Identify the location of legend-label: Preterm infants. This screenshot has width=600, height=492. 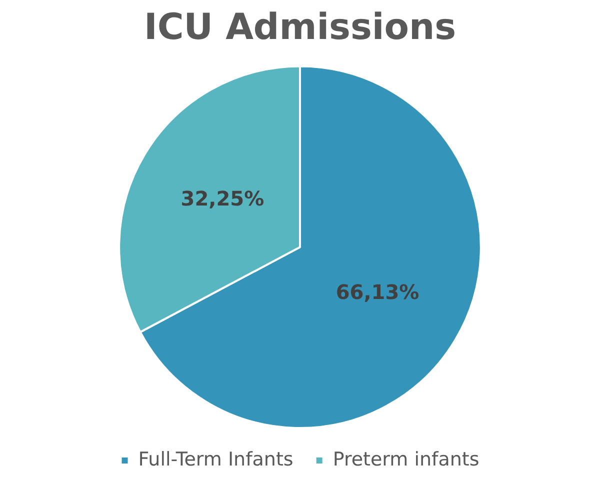
(406, 459).